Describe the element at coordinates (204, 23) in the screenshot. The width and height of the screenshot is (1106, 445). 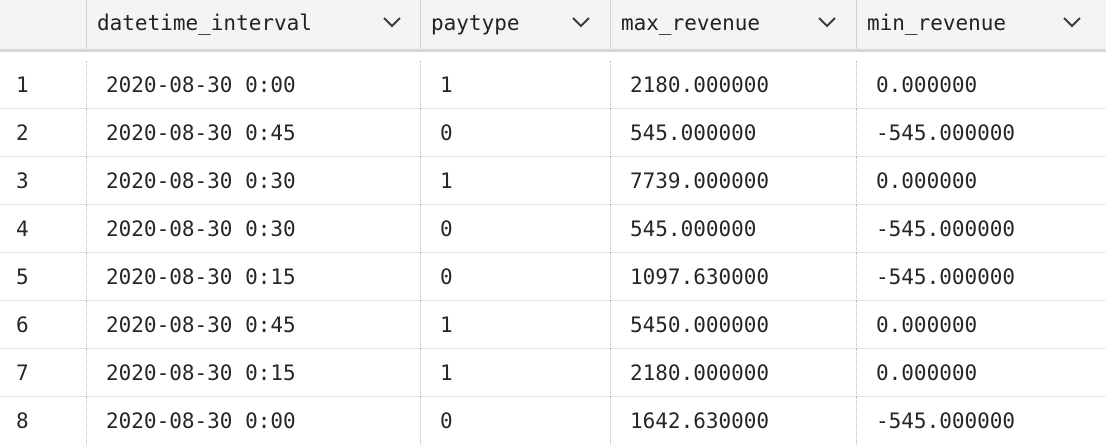
I see `column-header-label: datetime_interval` at that location.